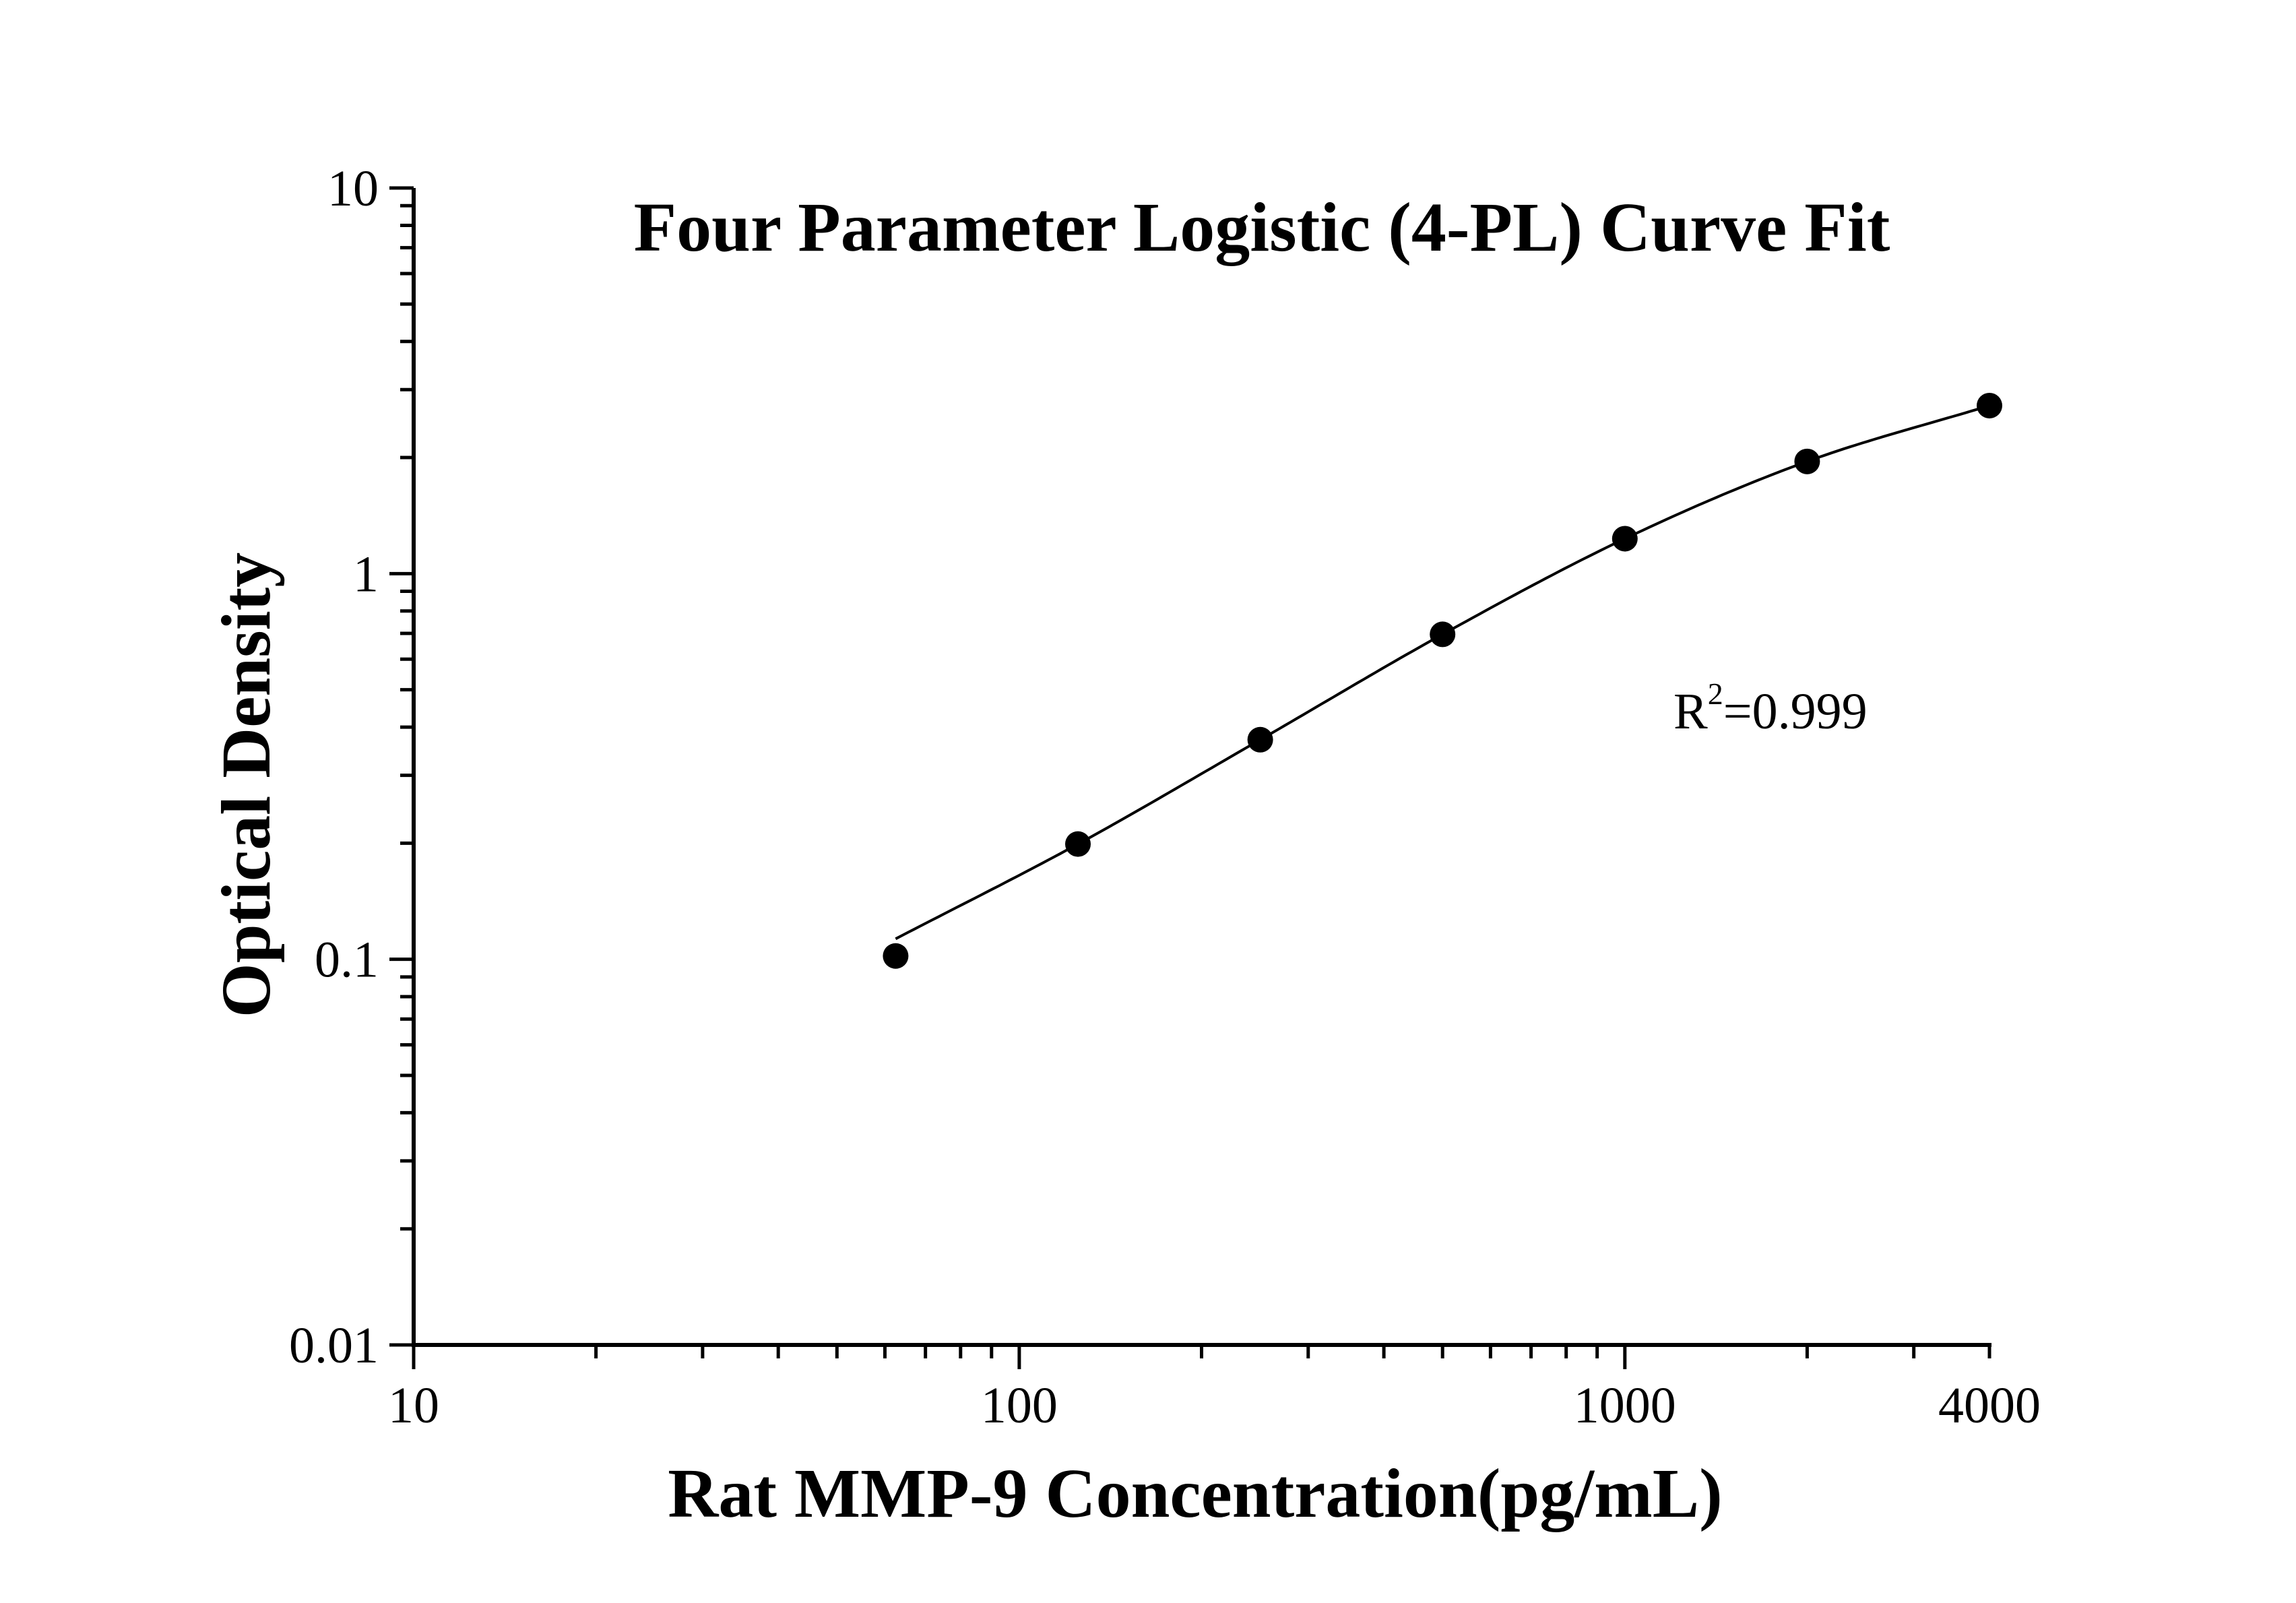 This screenshot has width=2296, height=1603. What do you see at coordinates (1795, 711) in the screenshot?
I see `r-value: =0.999` at bounding box center [1795, 711].